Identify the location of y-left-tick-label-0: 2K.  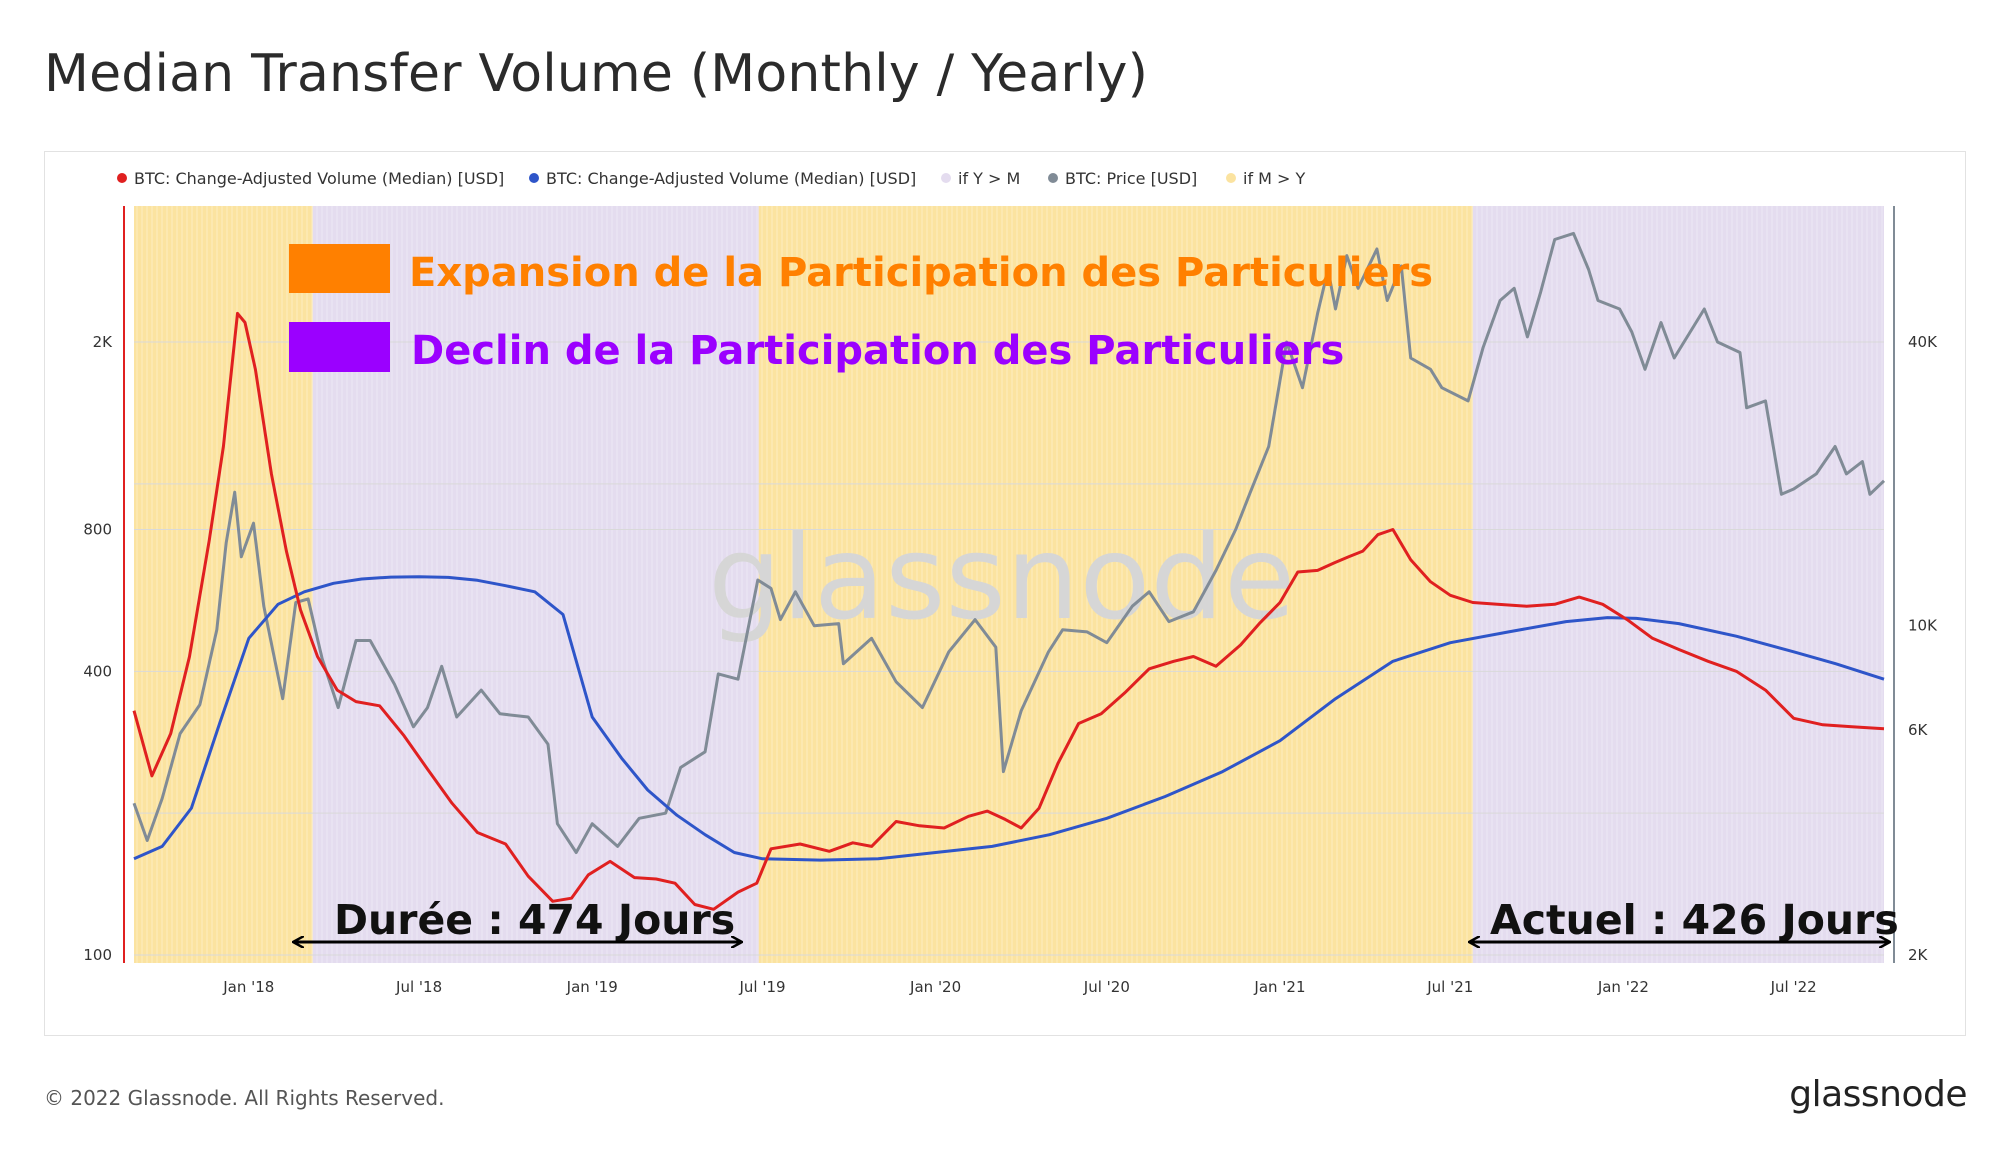
(103, 342).